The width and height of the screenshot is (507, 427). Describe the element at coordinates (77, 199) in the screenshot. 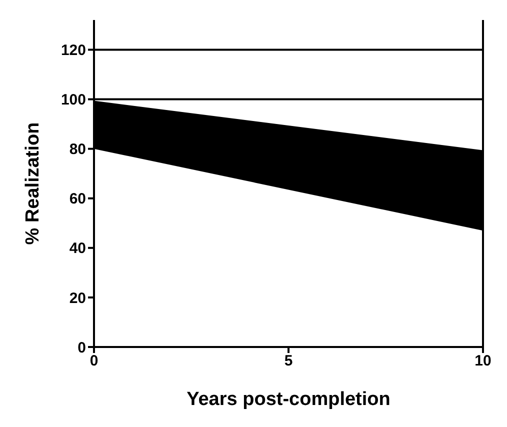

I see `y-tick-label: 60` at that location.